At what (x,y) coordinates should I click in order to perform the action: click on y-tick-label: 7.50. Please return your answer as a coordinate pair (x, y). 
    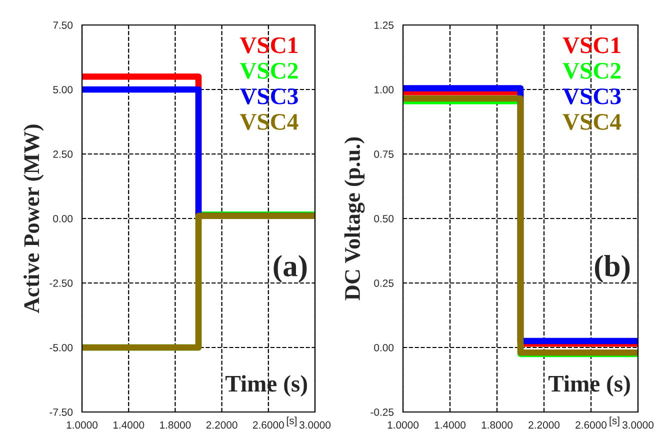
    Looking at the image, I should click on (63, 25).